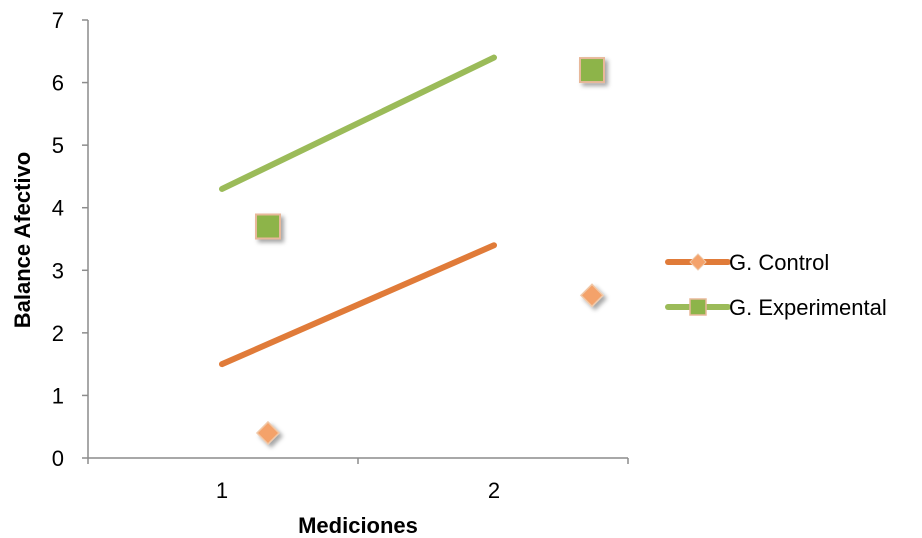  What do you see at coordinates (58, 458) in the screenshot?
I see `y-tick-label: 0` at bounding box center [58, 458].